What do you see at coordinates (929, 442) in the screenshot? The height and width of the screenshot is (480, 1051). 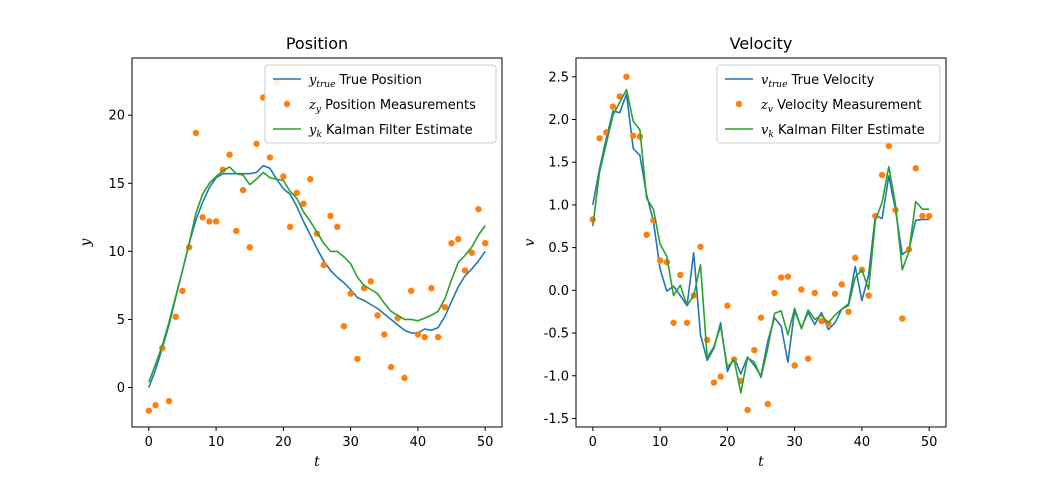 I see `velocity-x-tick-label: 50` at bounding box center [929, 442].